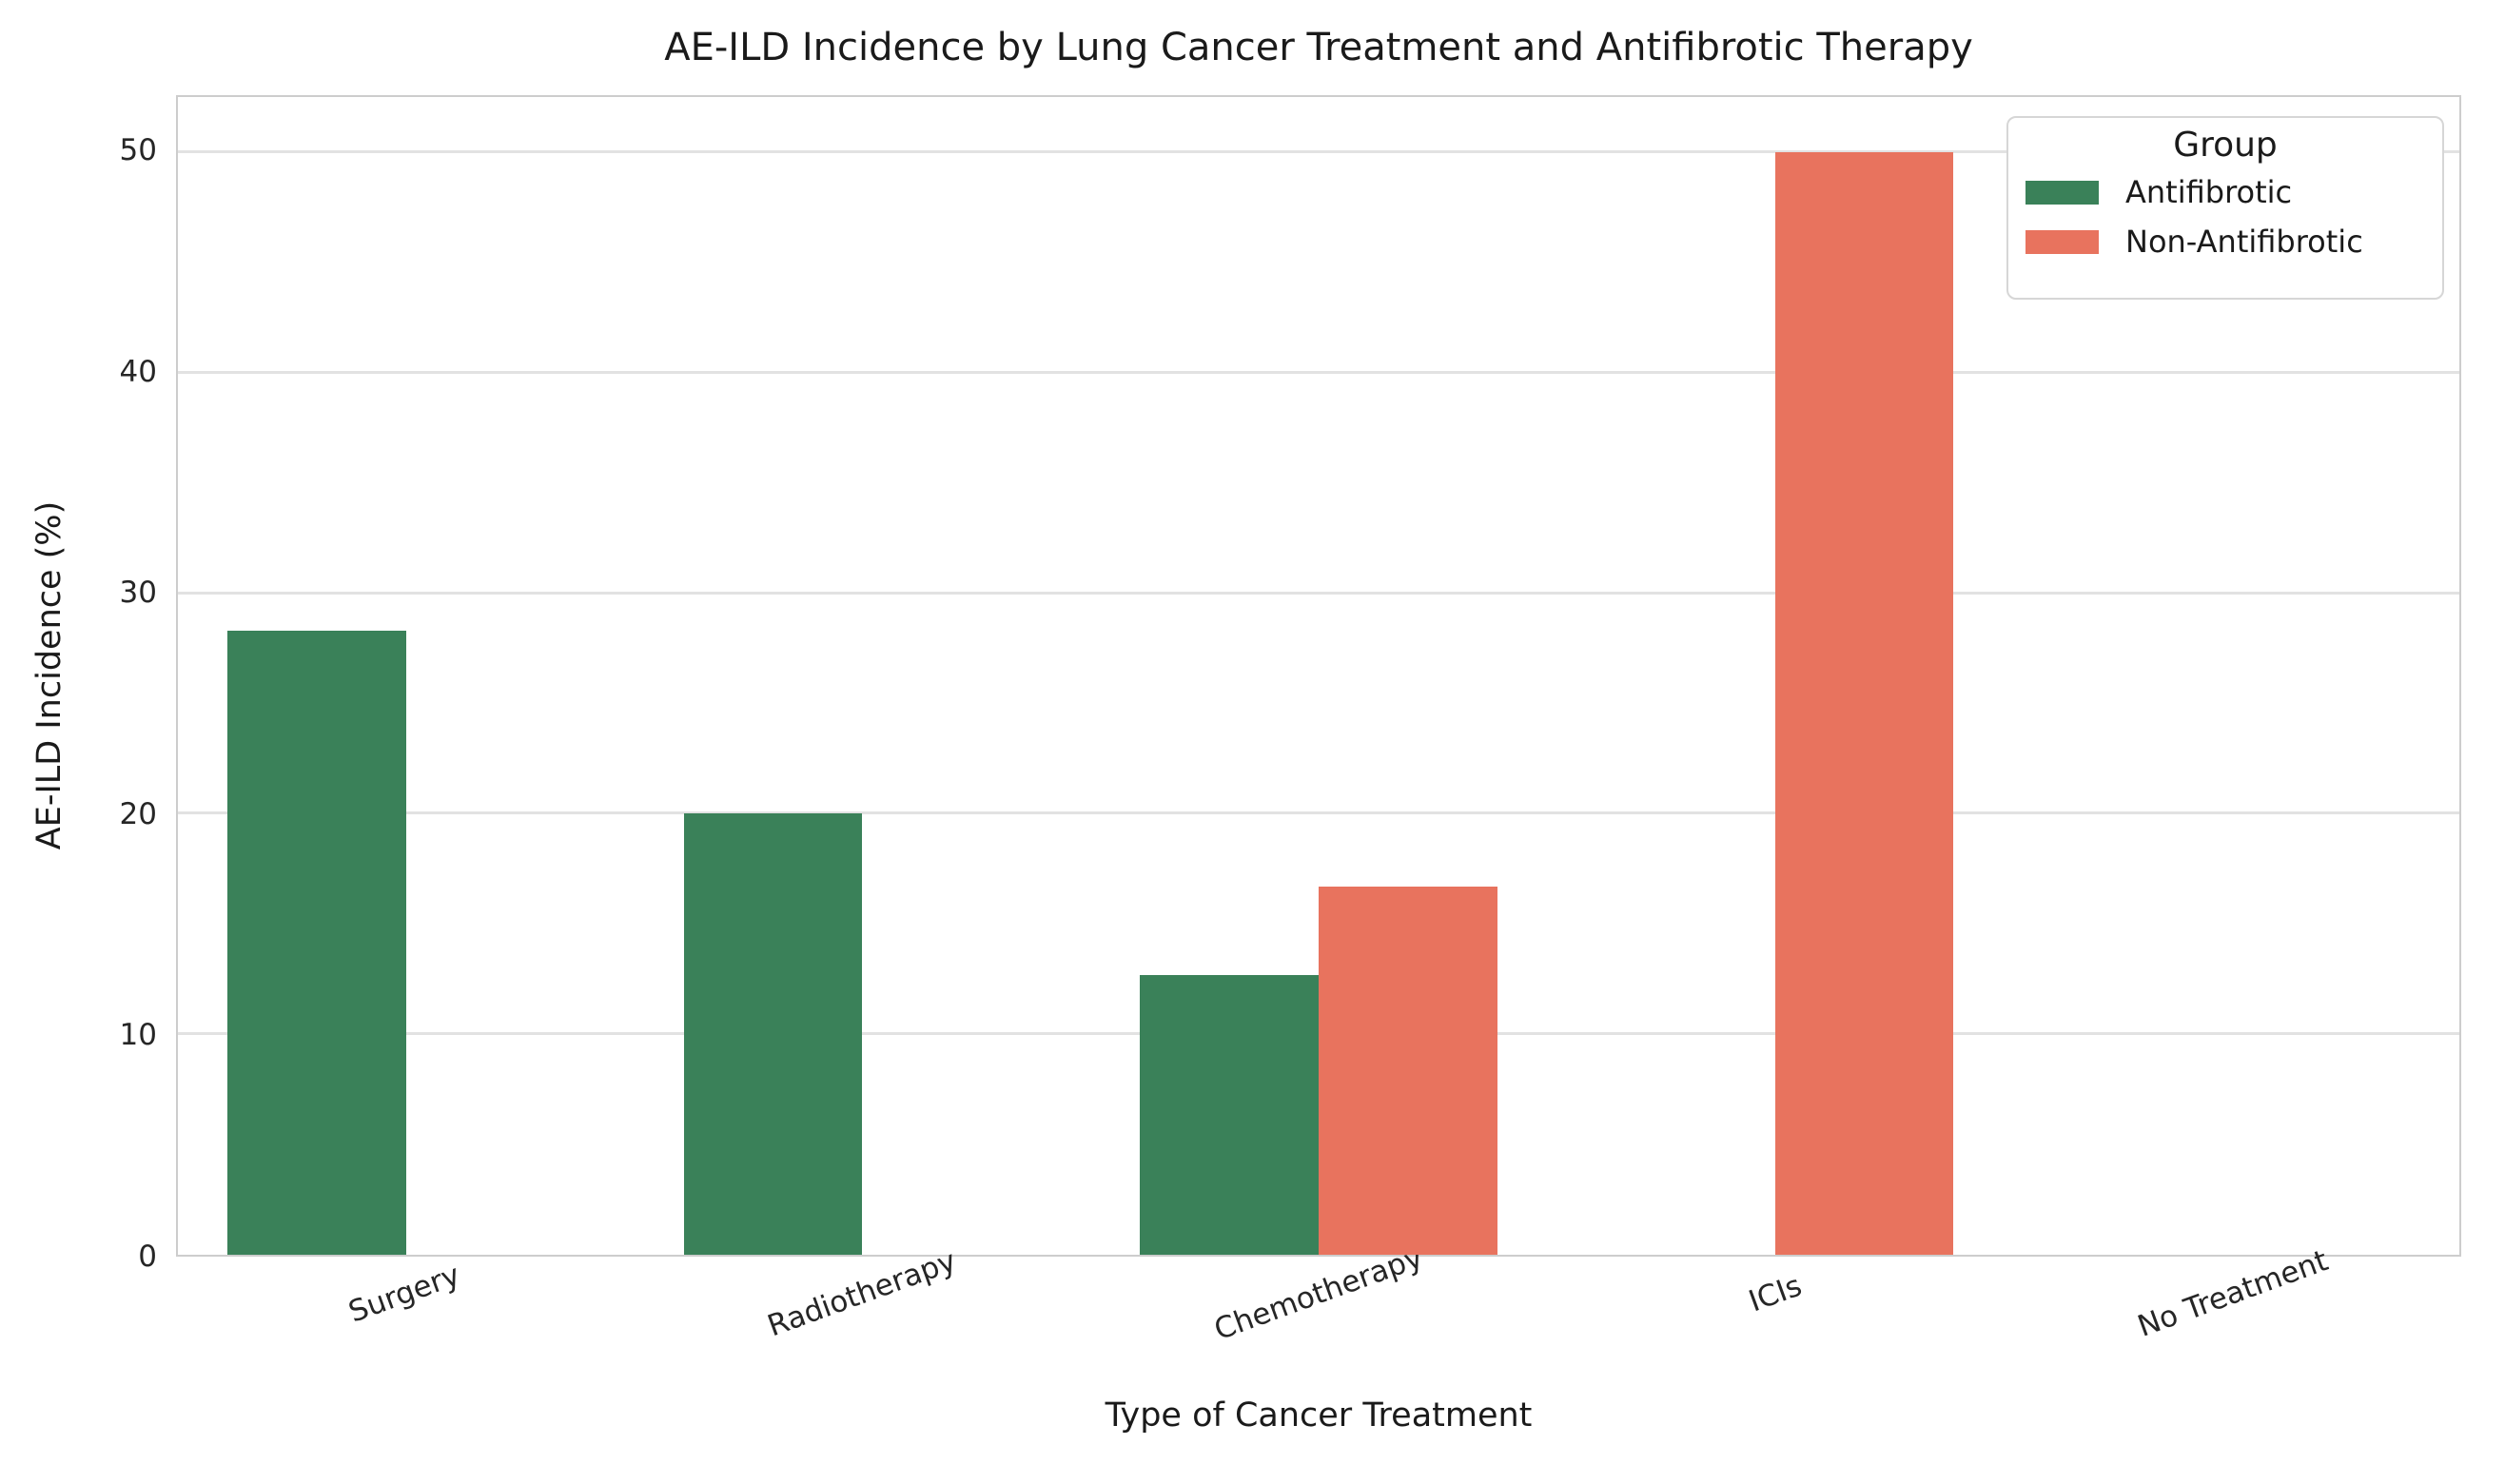 The image size is (2505, 1484). I want to click on x-axis-label: Type of Cancer Treatment, so click(1319, 1415).